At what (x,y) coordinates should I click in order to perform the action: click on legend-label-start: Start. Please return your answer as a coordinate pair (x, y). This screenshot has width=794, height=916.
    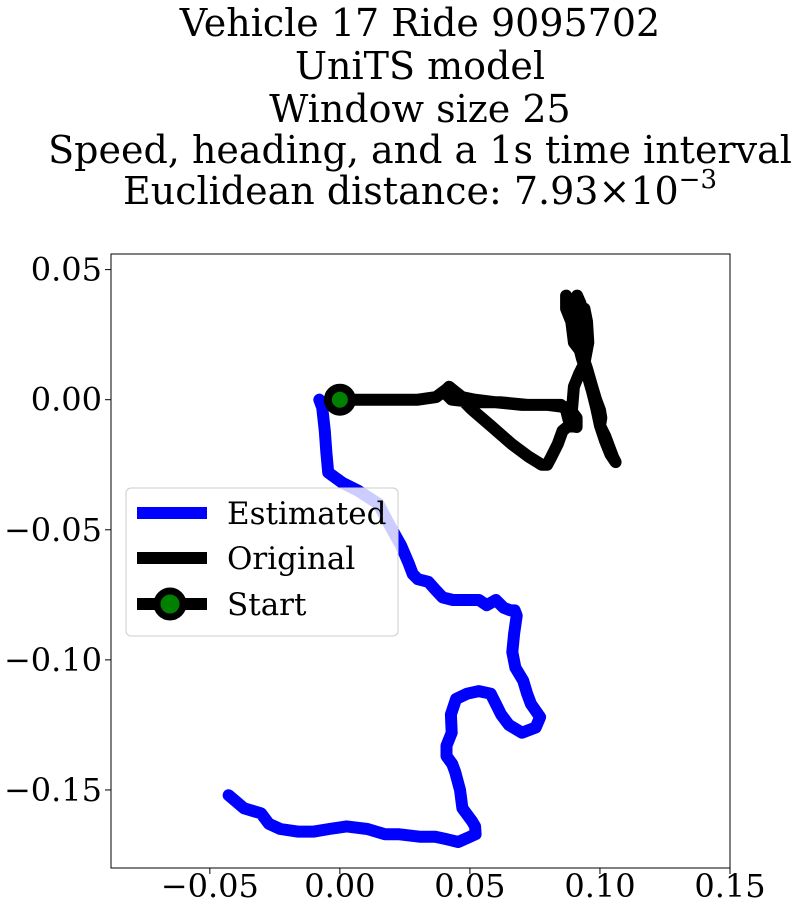
    Looking at the image, I should click on (267, 605).